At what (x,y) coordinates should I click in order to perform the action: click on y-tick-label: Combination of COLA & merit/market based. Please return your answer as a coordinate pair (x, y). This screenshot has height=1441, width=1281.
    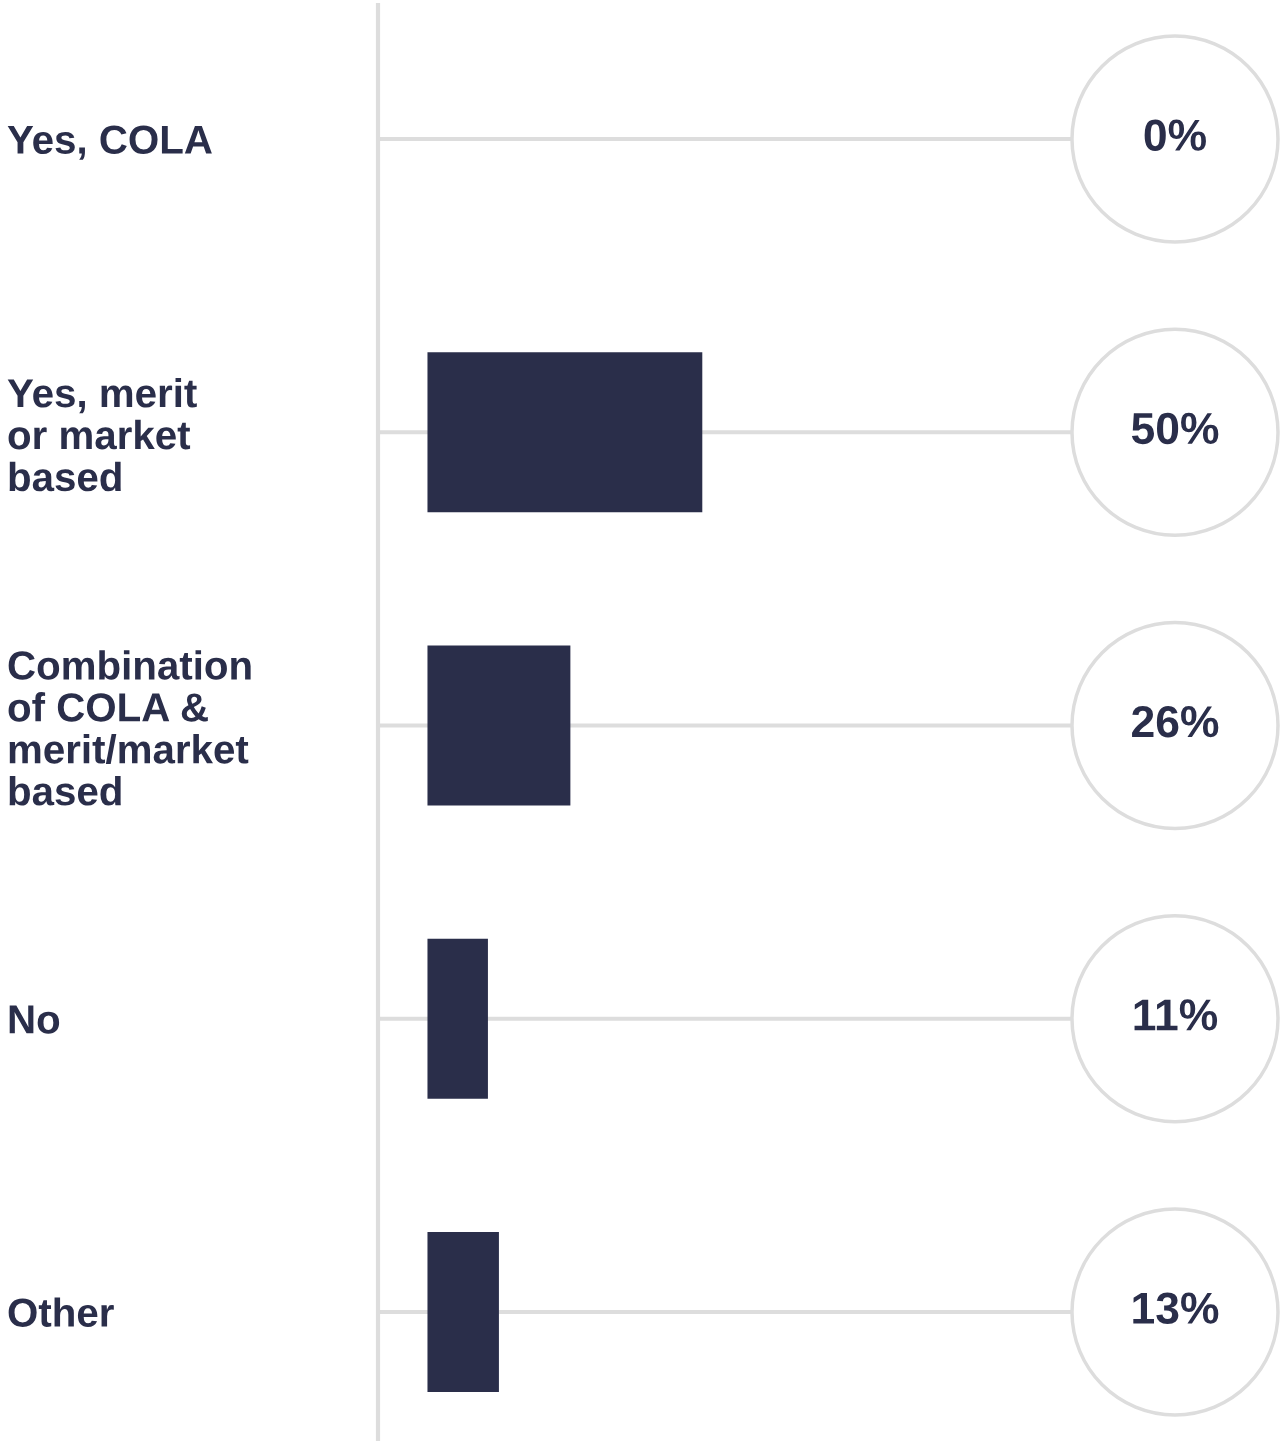
    Looking at the image, I should click on (129, 728).